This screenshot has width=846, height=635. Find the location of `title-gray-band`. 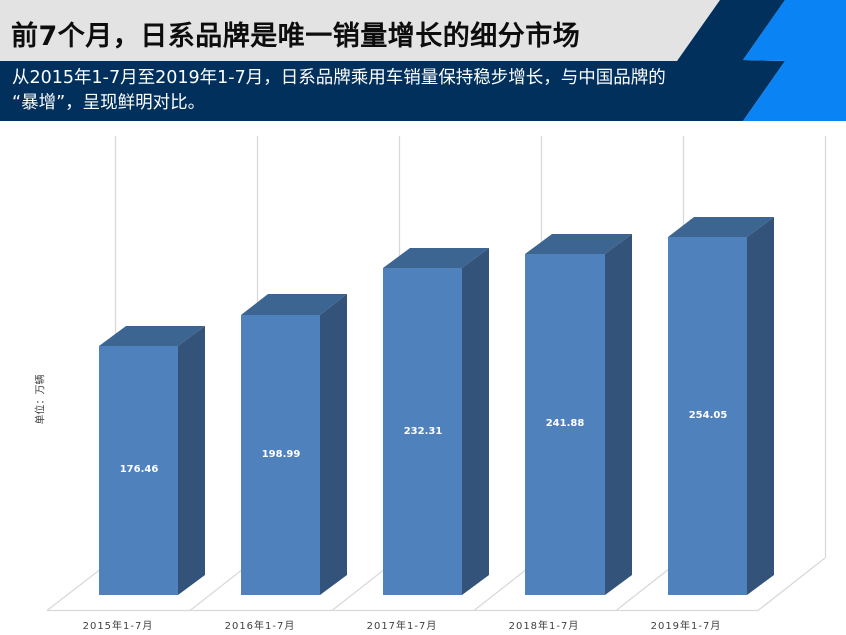

title-gray-band is located at coordinates (360, 30).